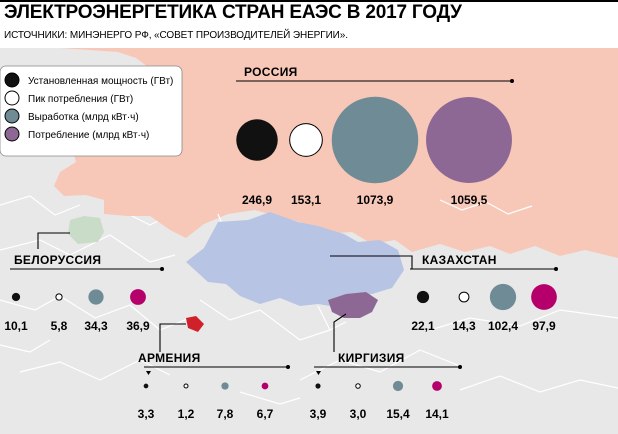 The width and height of the screenshot is (618, 434). What do you see at coordinates (544, 326) in the screenshot?
I see `value-label-kazakhstan-3: 97,9` at bounding box center [544, 326].